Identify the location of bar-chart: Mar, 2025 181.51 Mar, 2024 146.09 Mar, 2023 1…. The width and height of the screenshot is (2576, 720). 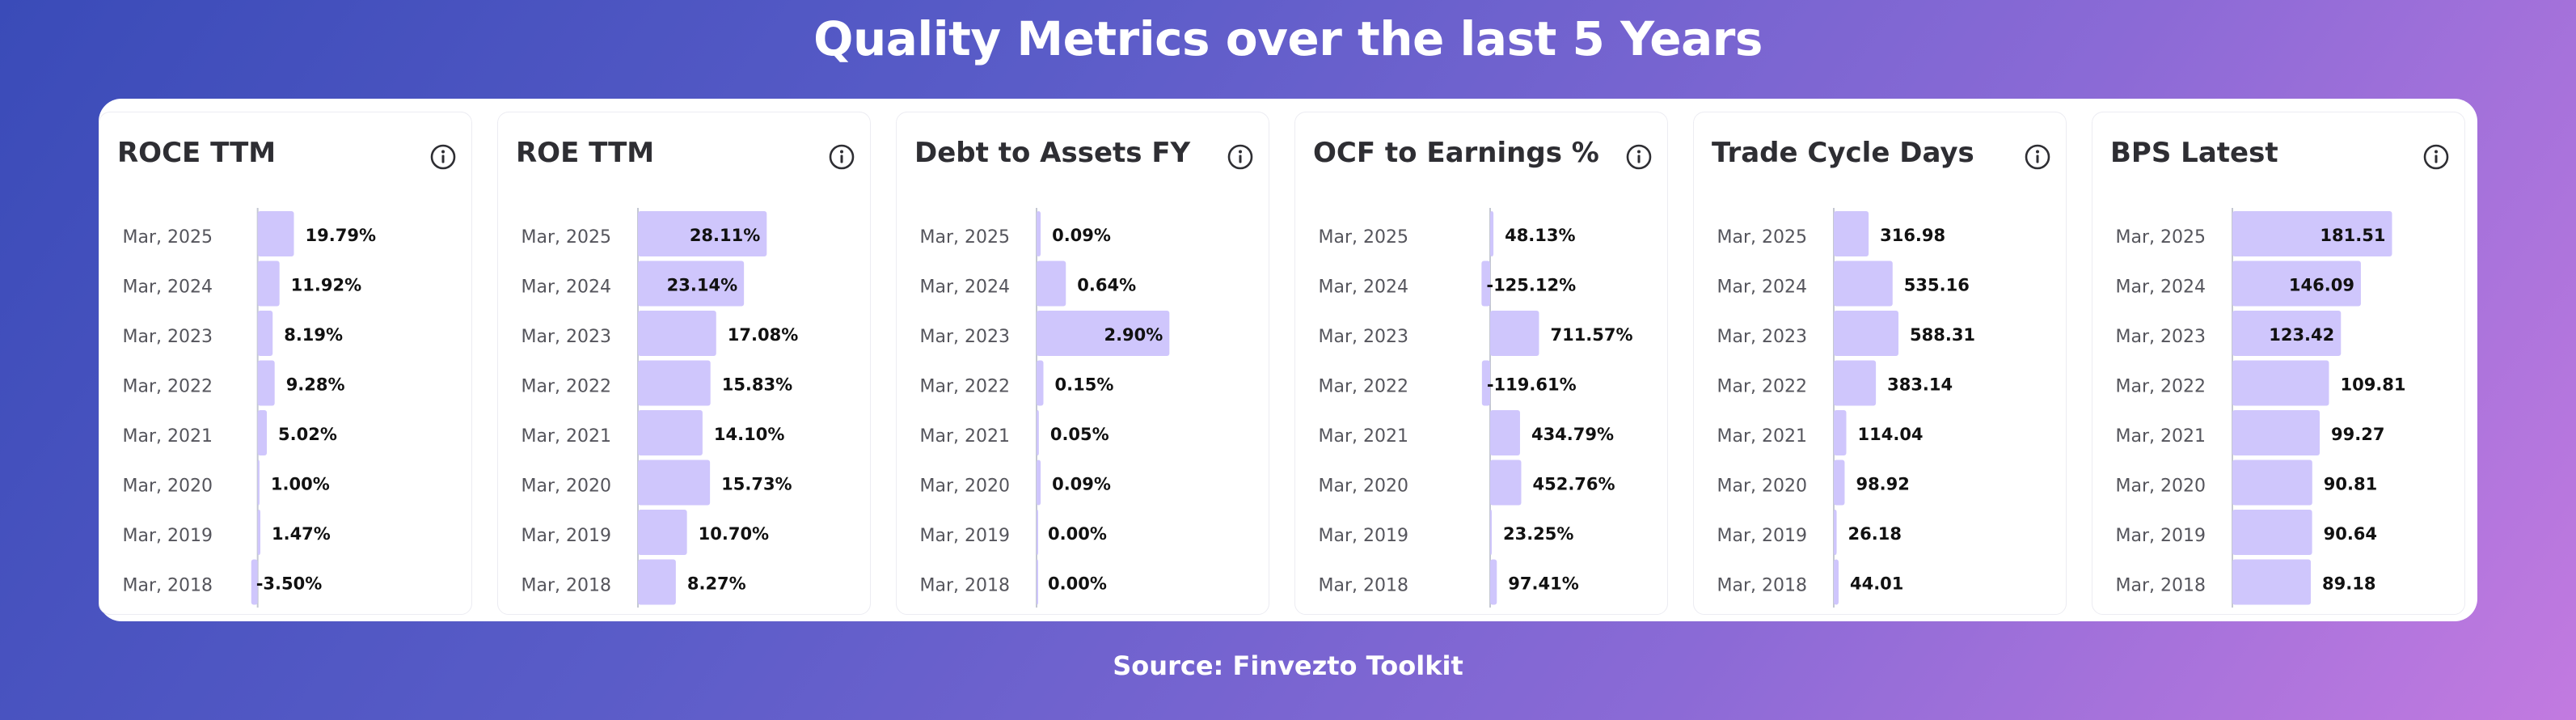
(2261, 408).